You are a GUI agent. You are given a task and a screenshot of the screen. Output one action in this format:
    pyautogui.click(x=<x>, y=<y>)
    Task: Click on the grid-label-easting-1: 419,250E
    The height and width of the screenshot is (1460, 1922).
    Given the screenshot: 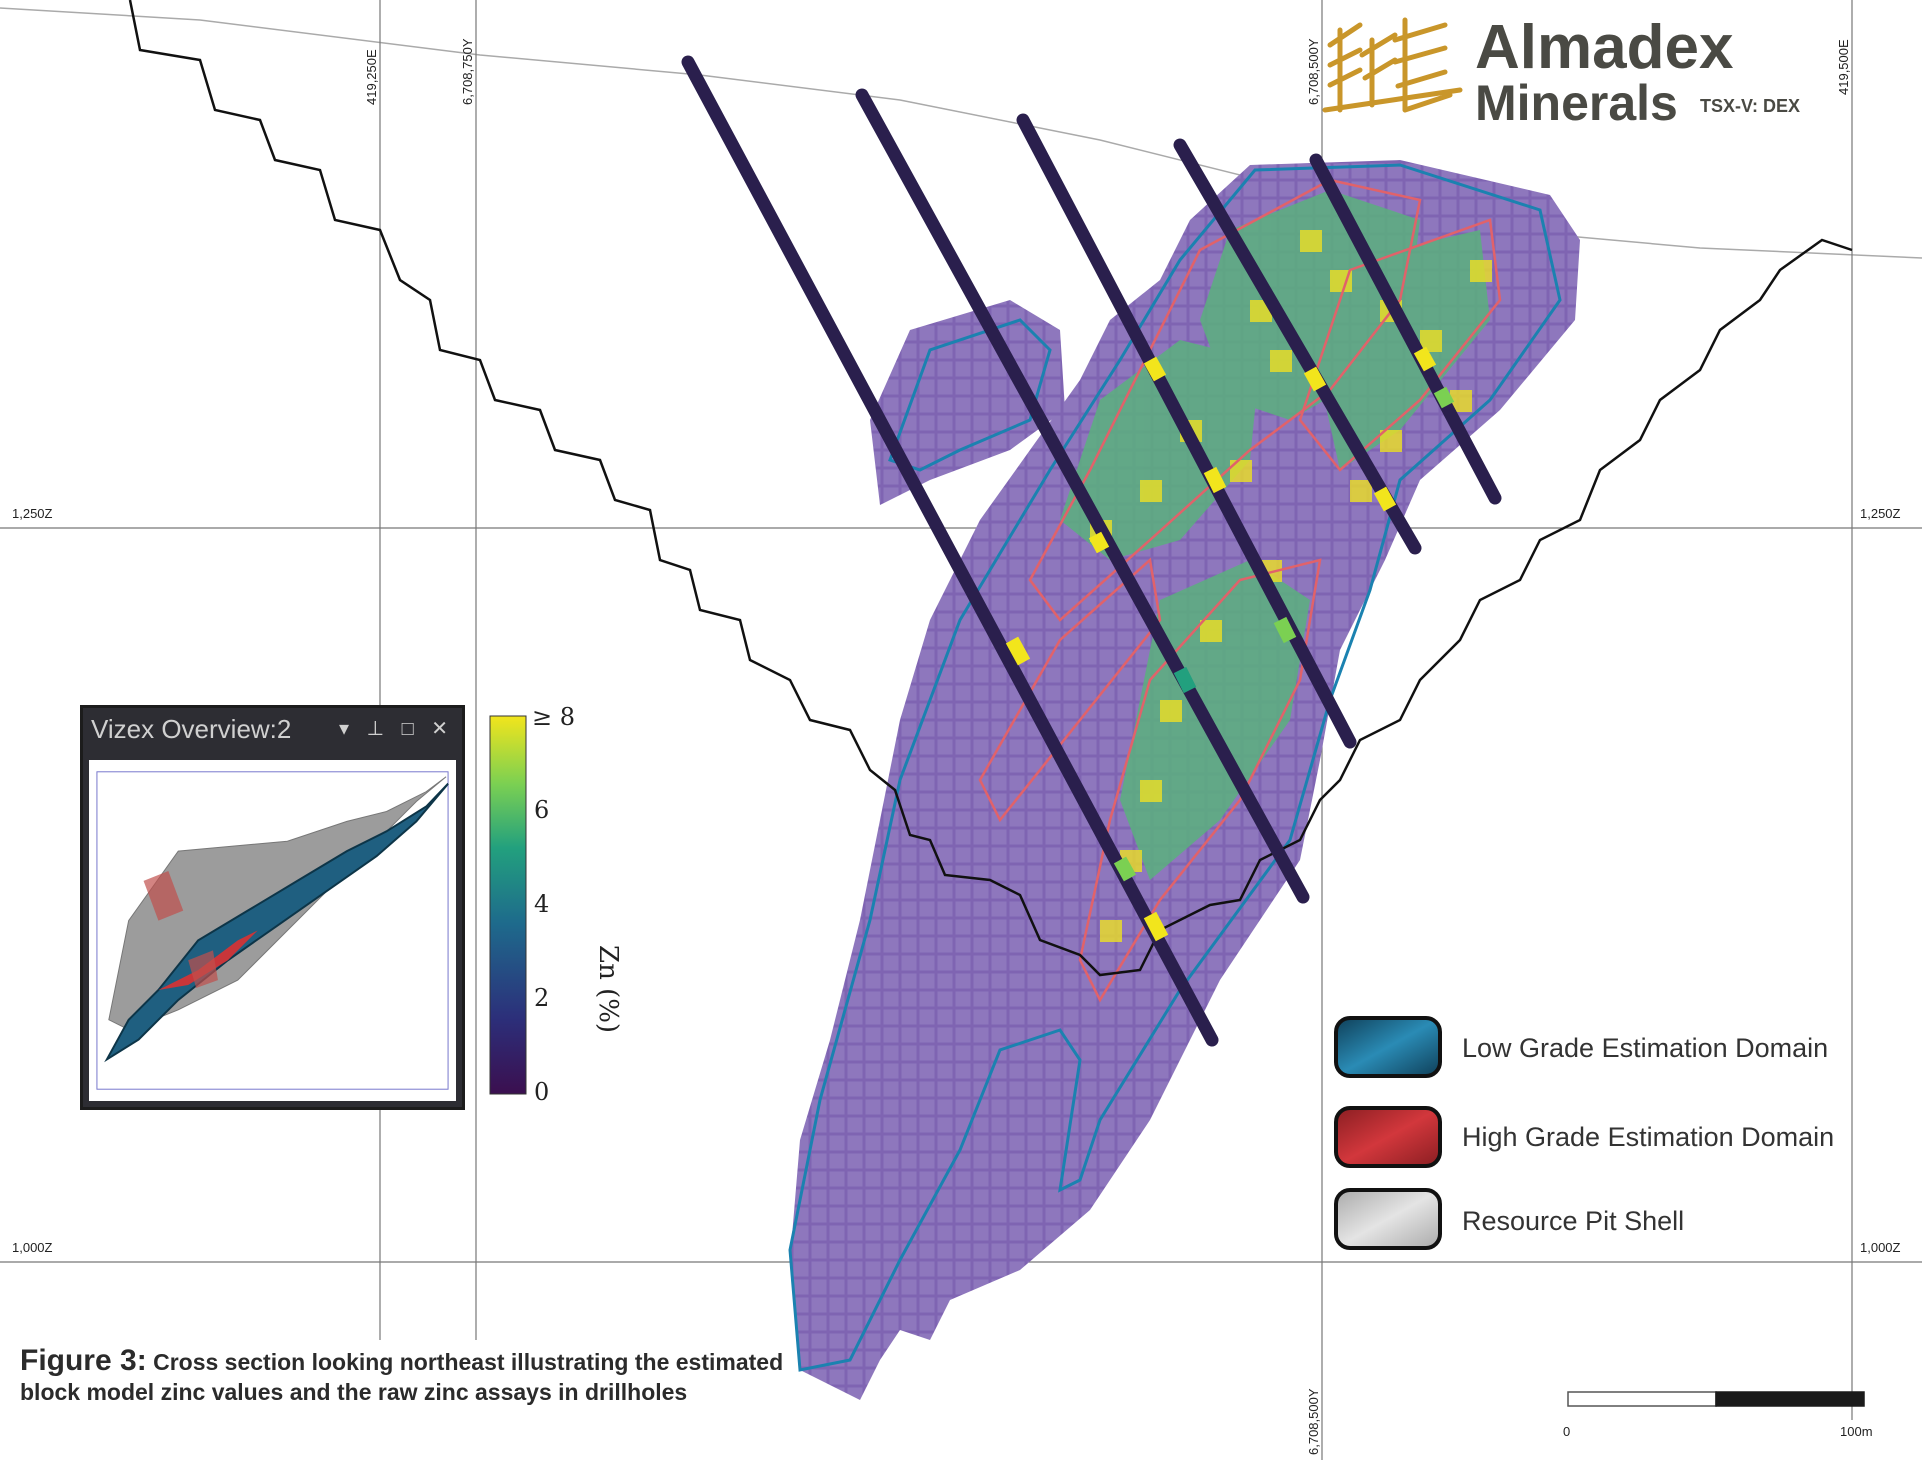 What is the action you would take?
    pyautogui.click(x=371, y=77)
    